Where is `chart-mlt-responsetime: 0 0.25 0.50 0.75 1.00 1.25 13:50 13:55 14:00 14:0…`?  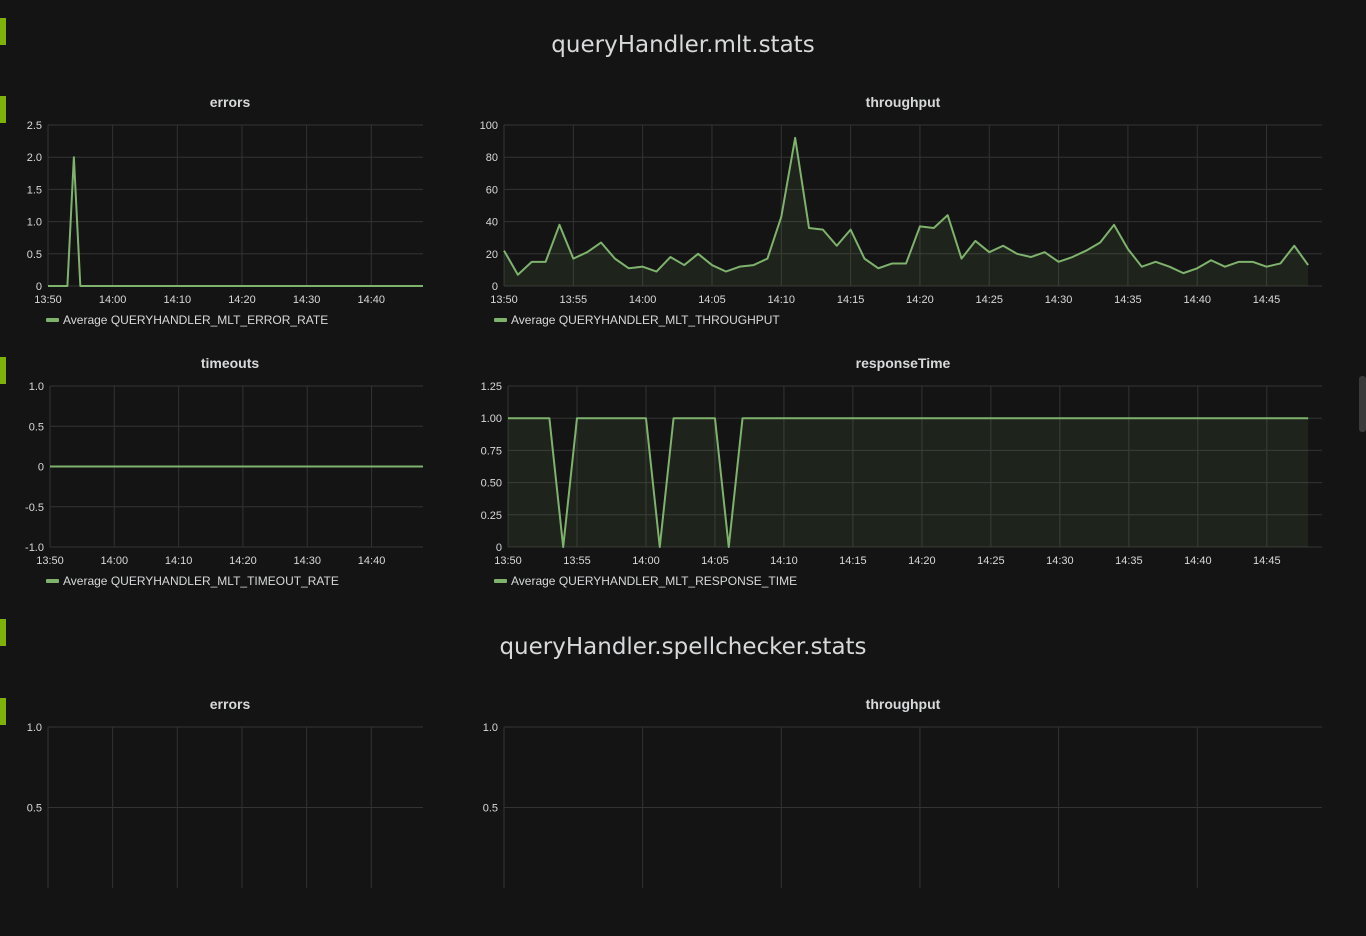
chart-mlt-responsetime: 0 0.25 0.50 0.75 1.00 1.25 13:50 13:55 14:00 14:0… is located at coordinates (901, 474).